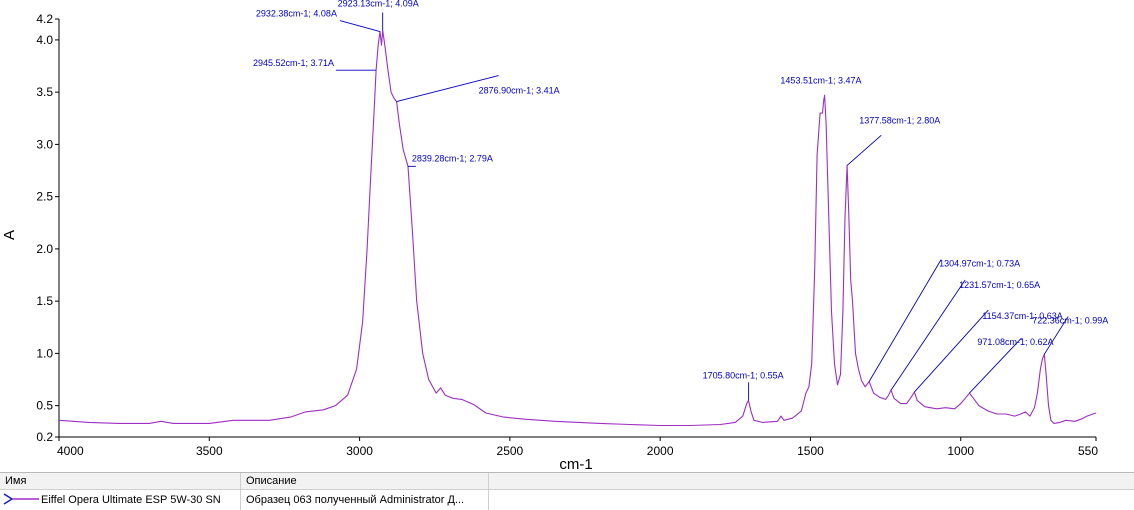 This screenshot has height=510, width=1134. Describe the element at coordinates (359, 451) in the screenshot. I see `x-tick-label-2: 3000` at that location.